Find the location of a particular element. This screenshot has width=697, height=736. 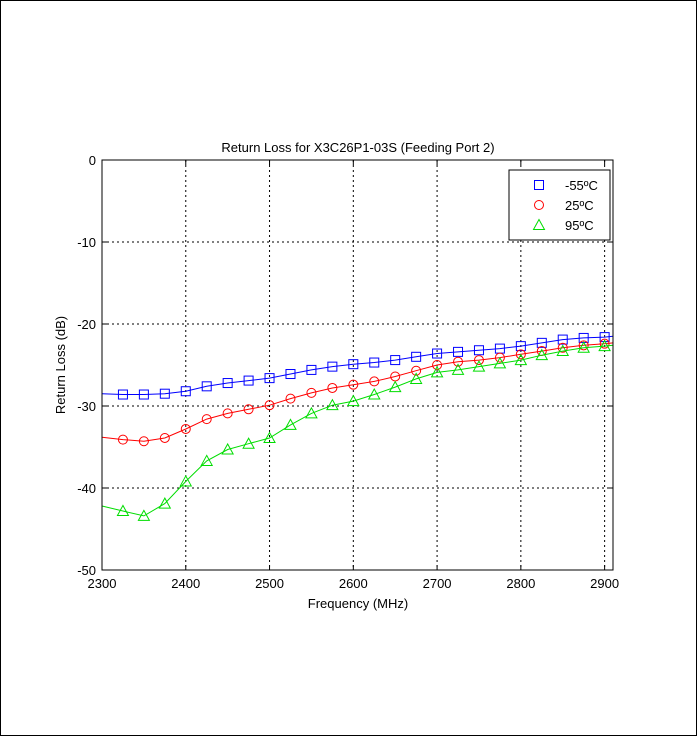

legend: -55ºC 25ºC 95ºC is located at coordinates (559, 205).